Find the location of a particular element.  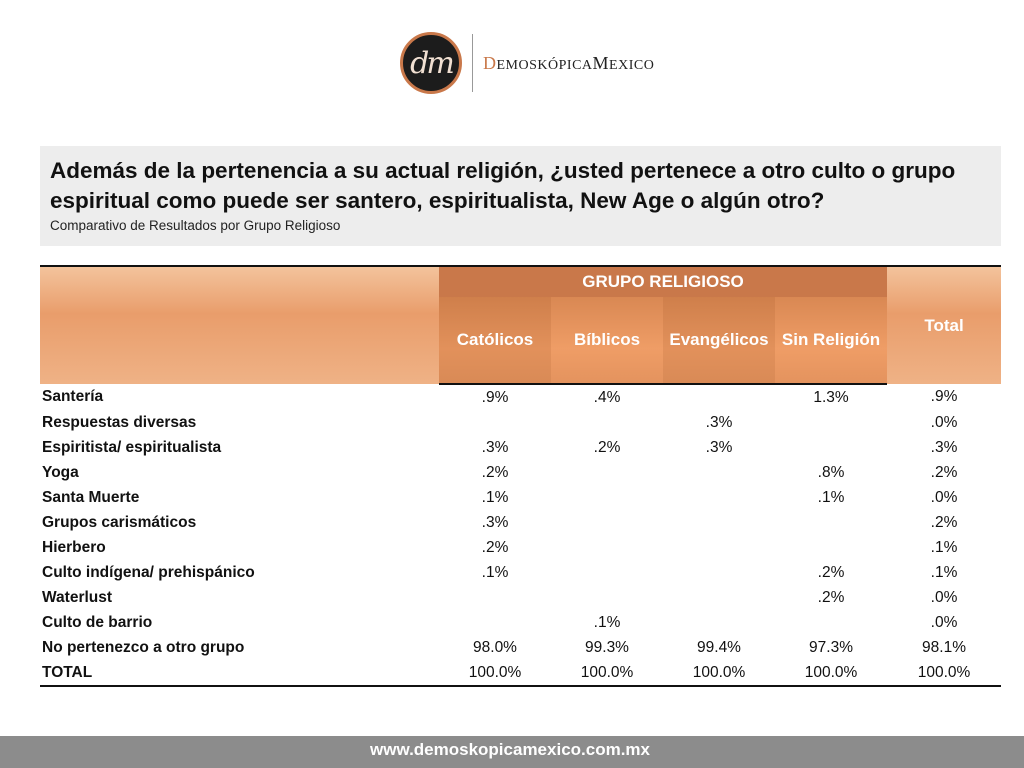

row-label: Waterlust is located at coordinates (77, 597).